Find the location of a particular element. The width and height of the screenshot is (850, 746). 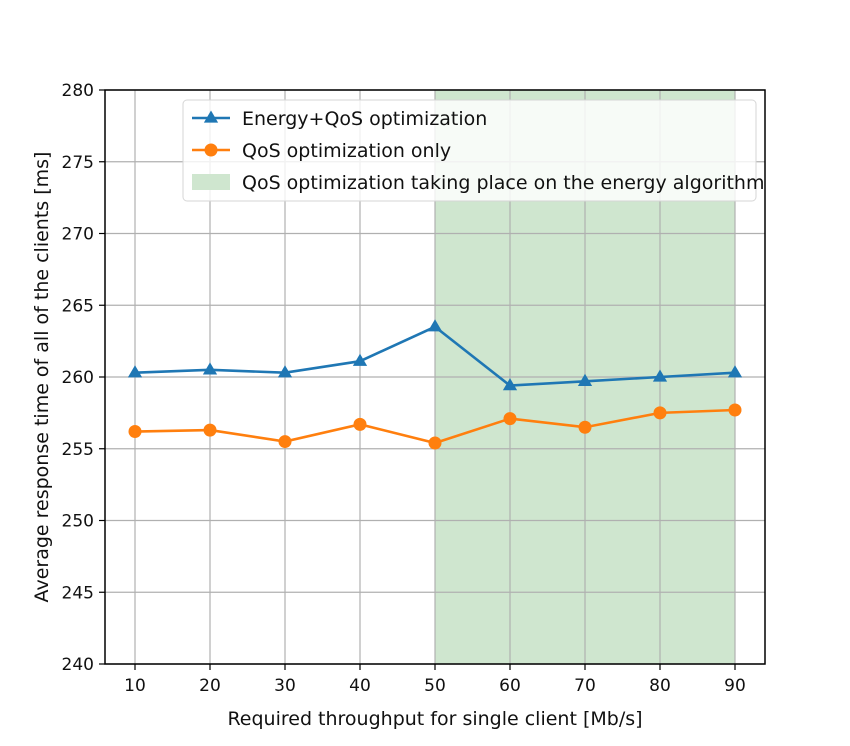

y-tick-label: 240 is located at coordinates (78, 665).